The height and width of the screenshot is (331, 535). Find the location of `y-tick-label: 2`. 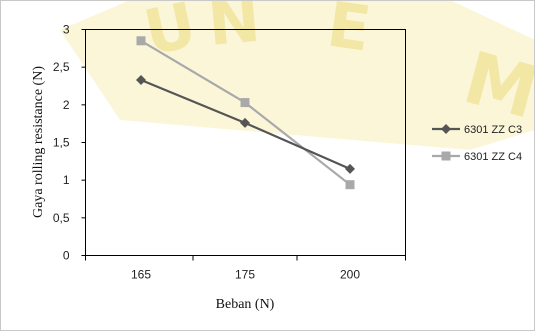

y-tick-label: 2 is located at coordinates (66, 105).